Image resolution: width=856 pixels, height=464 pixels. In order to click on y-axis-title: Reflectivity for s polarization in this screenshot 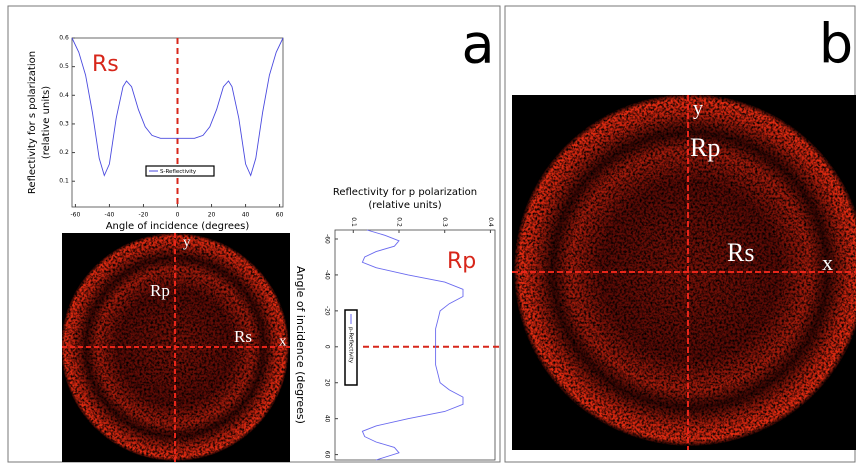, I will do `click(32, 122)`.